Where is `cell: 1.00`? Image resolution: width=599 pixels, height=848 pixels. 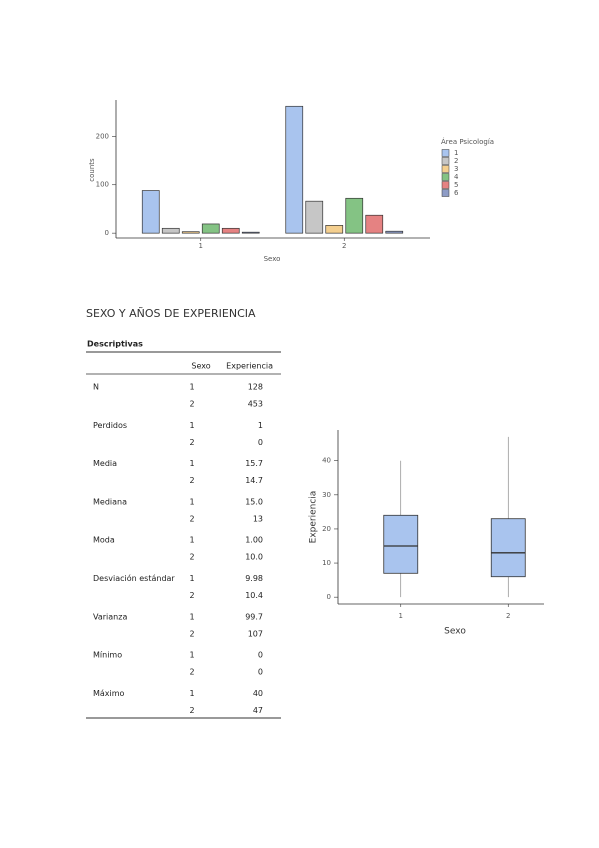 cell: 1.00 is located at coordinates (254, 540).